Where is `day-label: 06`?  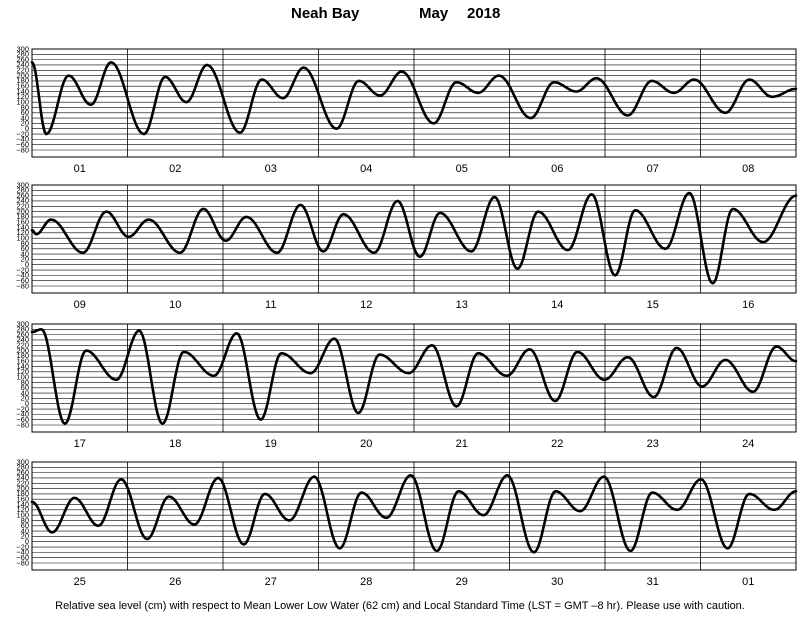
day-label: 06 is located at coordinates (557, 169).